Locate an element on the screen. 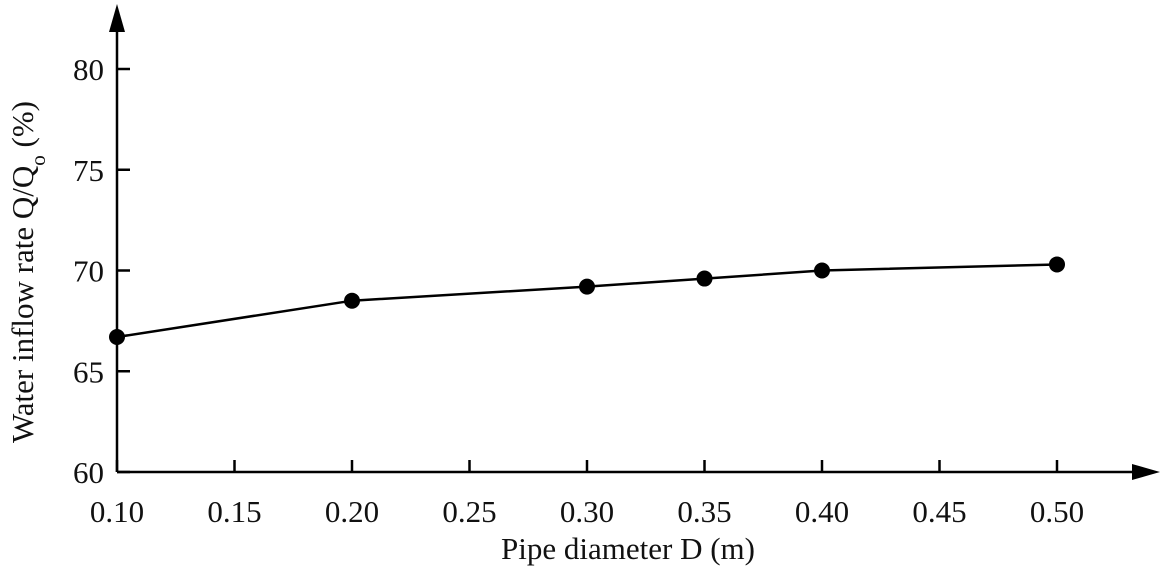 The height and width of the screenshot is (567, 1164). x-tick-label: 0.35 is located at coordinates (704, 511).